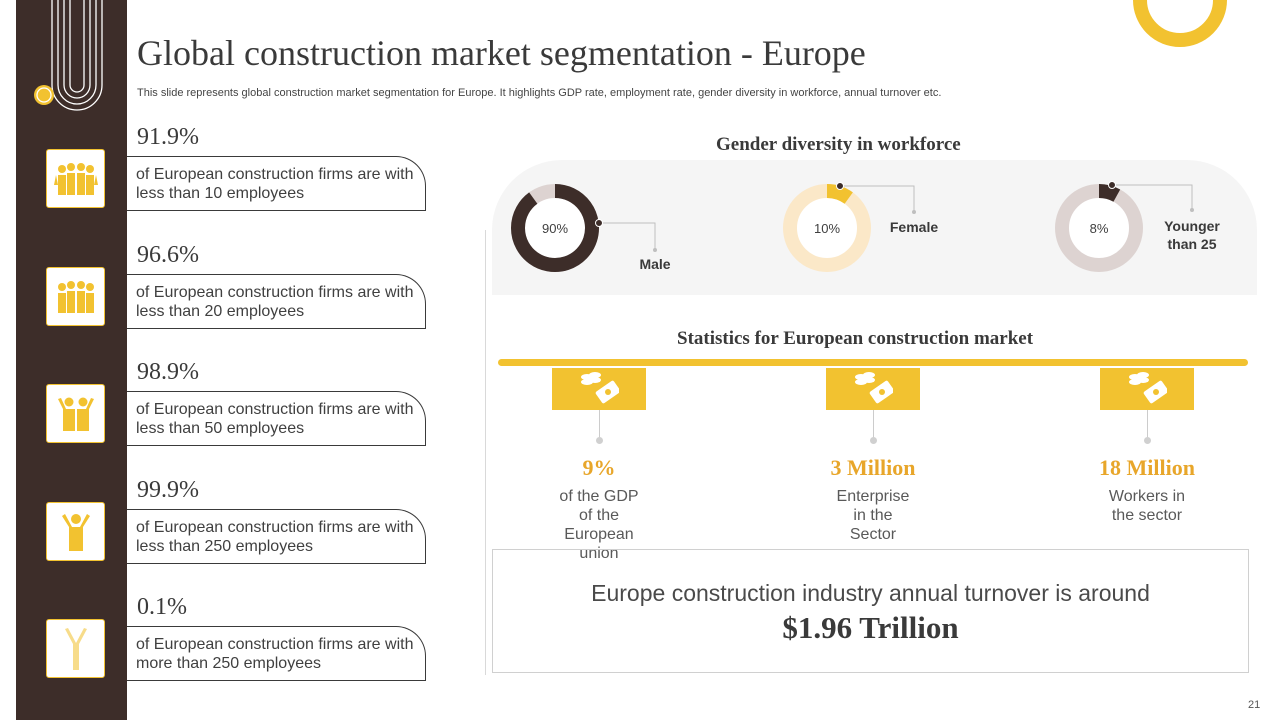 The height and width of the screenshot is (720, 1280). I want to click on donut-label-female: Female, so click(914, 227).